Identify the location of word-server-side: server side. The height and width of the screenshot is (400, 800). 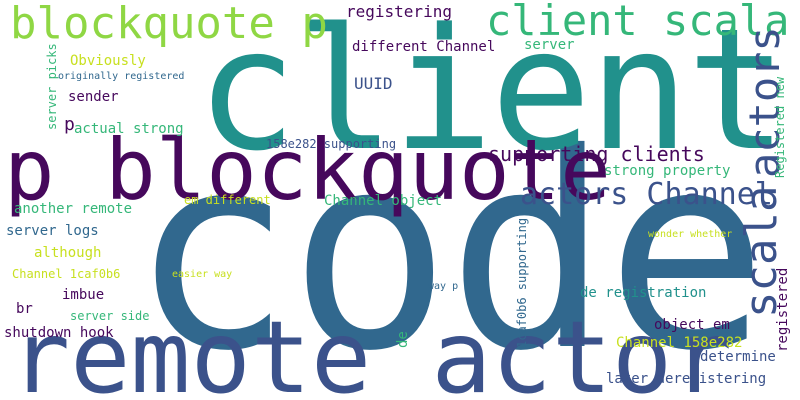
(110, 316).